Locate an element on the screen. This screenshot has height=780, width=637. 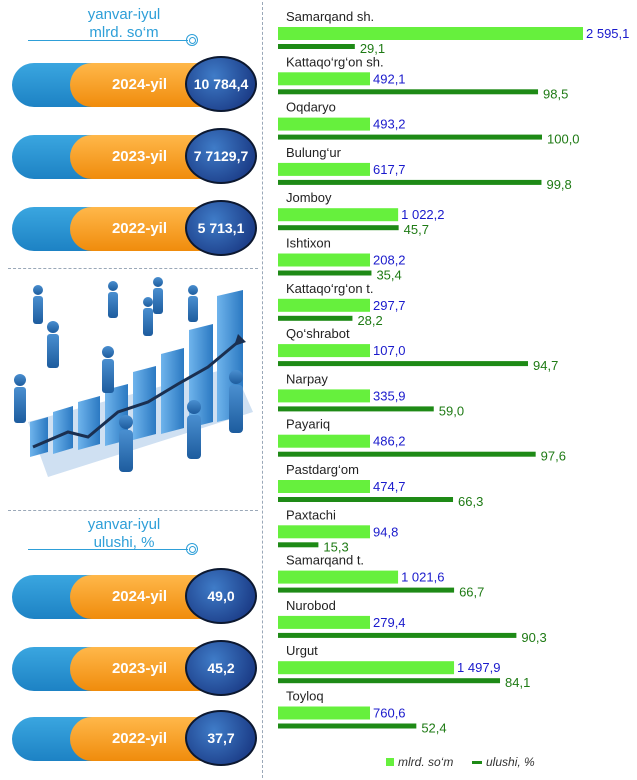
category-label: Paxtachi is located at coordinates (311, 514).